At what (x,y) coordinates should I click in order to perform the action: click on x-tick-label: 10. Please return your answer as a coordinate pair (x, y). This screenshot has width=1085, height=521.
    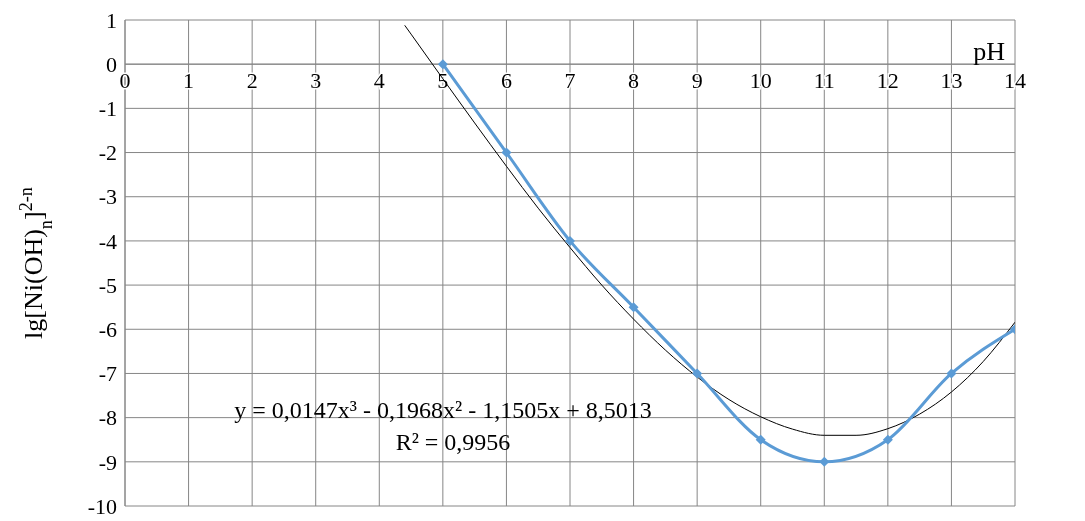
    Looking at the image, I should click on (760, 81).